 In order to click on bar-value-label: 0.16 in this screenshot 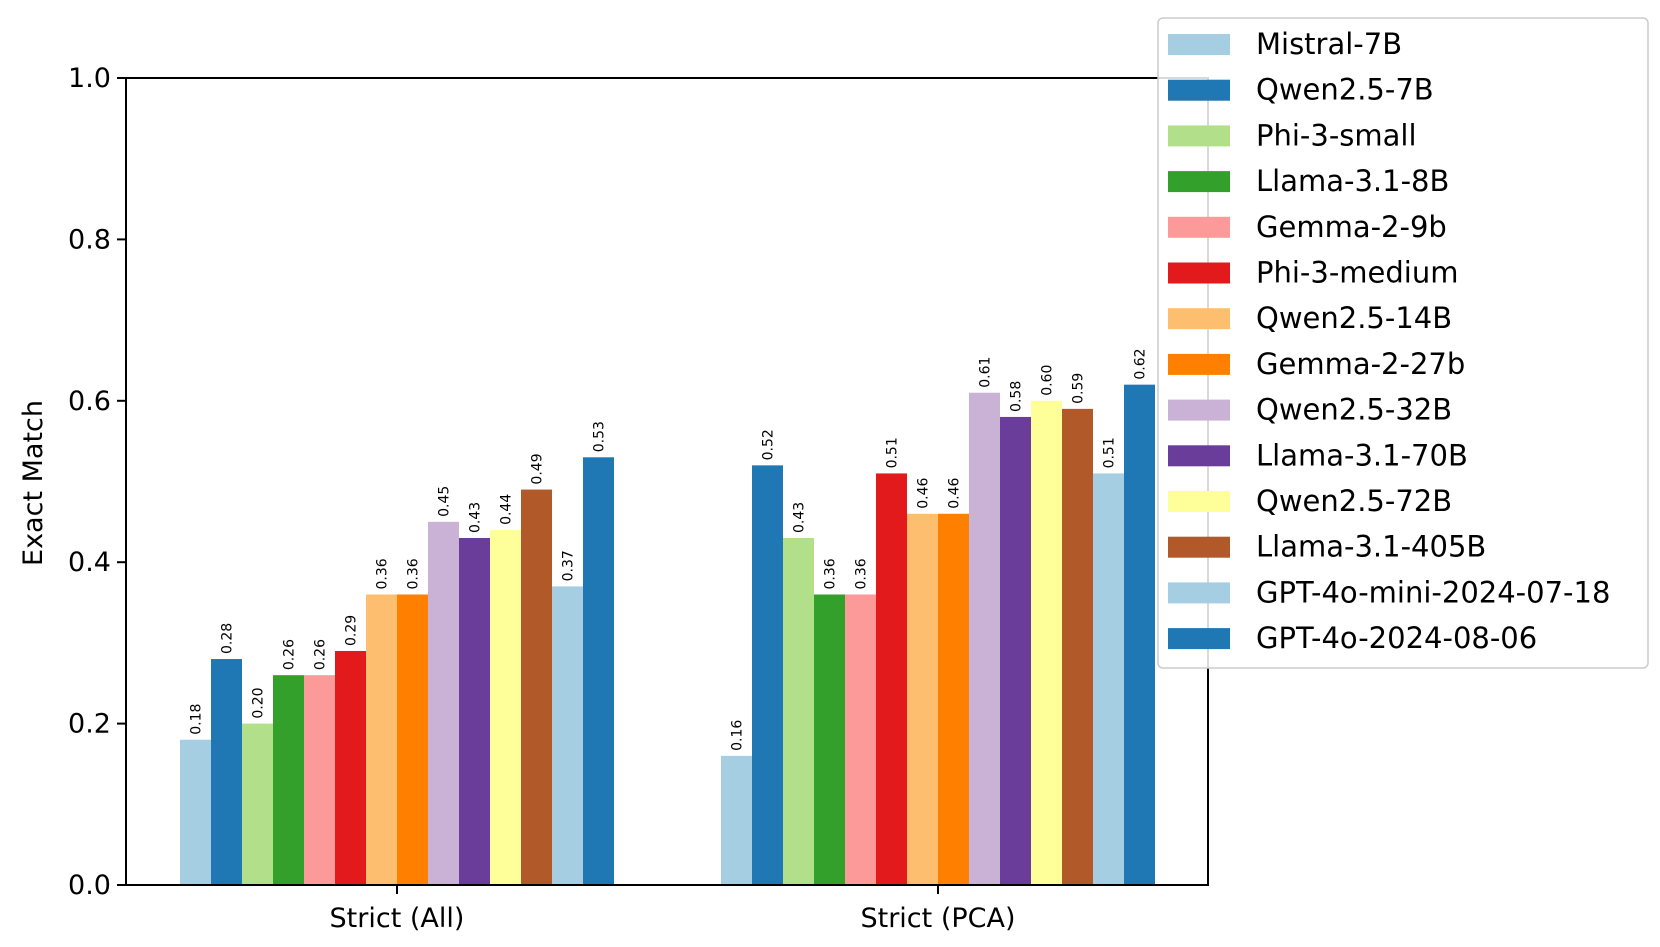, I will do `click(738, 735)`.